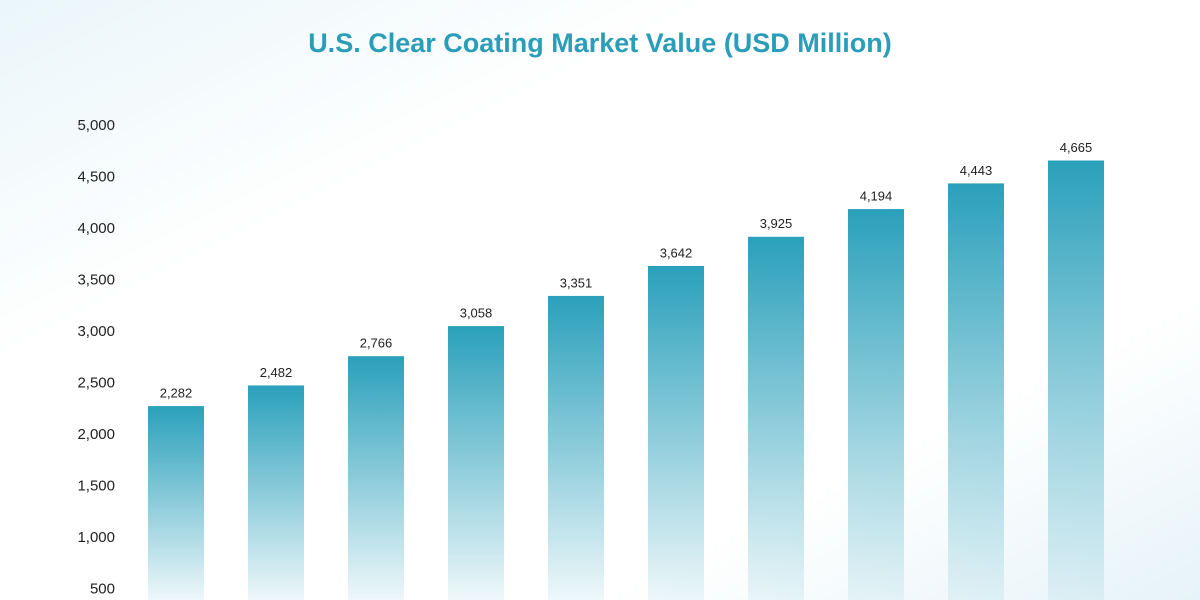  I want to click on y-tick-label: 4,000, so click(96, 228).